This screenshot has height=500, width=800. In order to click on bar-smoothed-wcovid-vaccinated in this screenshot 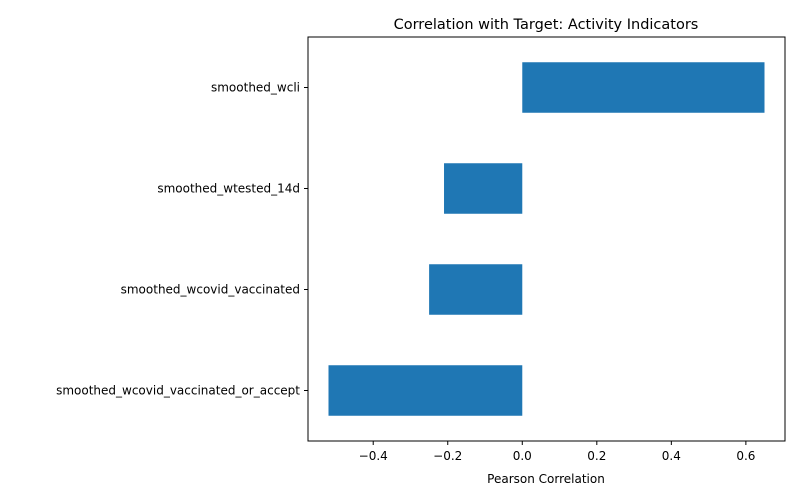, I will do `click(476, 289)`.